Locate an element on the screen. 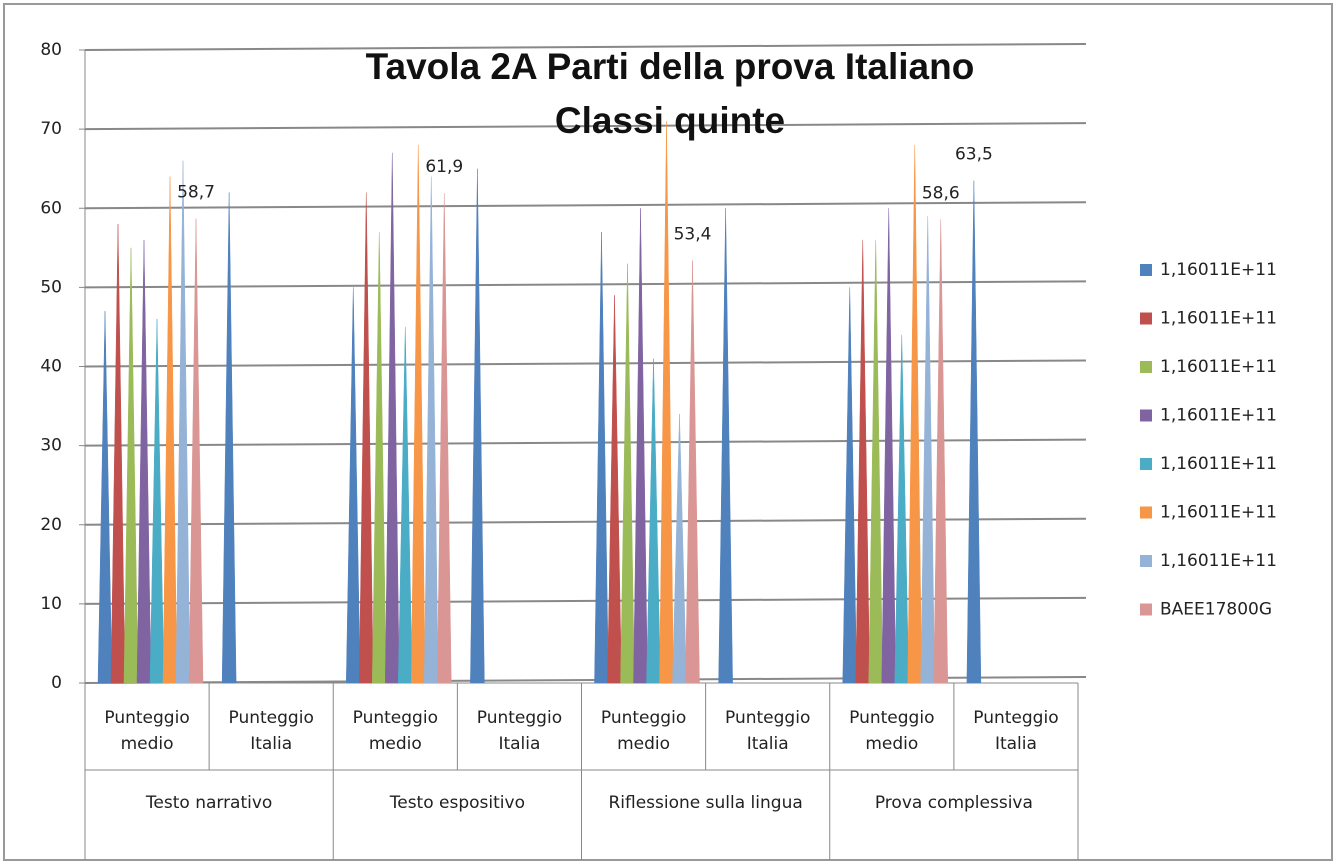 This screenshot has width=1338, height=865. y-tick-label: 10 is located at coordinates (51, 604).